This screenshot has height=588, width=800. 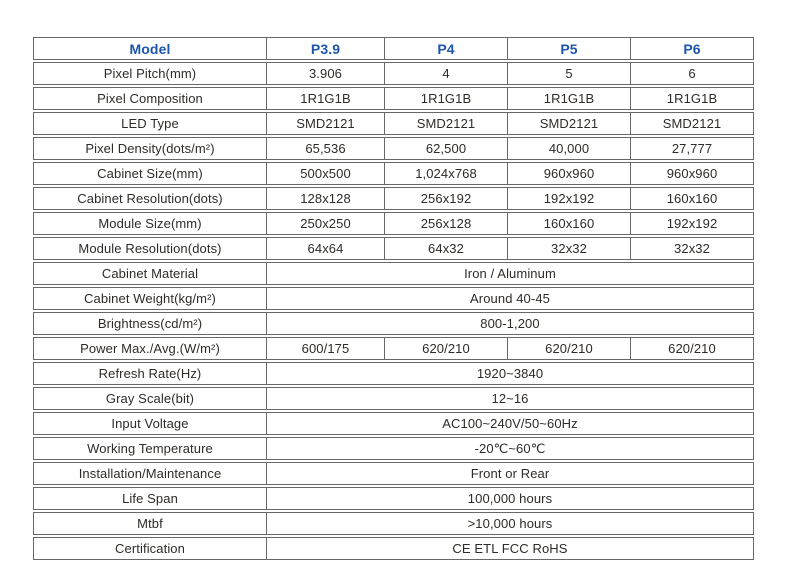 I want to click on spec-label-cell: Cabinet Size(mm), so click(x=150, y=173).